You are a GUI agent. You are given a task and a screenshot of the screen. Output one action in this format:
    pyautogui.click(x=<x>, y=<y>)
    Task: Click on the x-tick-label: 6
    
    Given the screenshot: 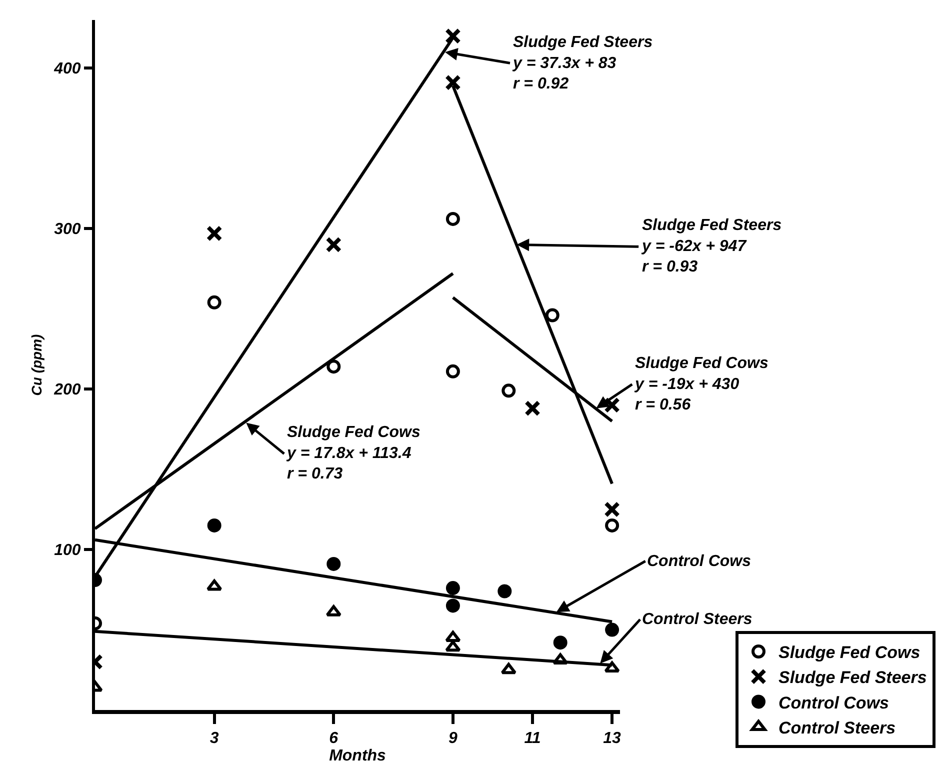 What is the action you would take?
    pyautogui.click(x=333, y=739)
    